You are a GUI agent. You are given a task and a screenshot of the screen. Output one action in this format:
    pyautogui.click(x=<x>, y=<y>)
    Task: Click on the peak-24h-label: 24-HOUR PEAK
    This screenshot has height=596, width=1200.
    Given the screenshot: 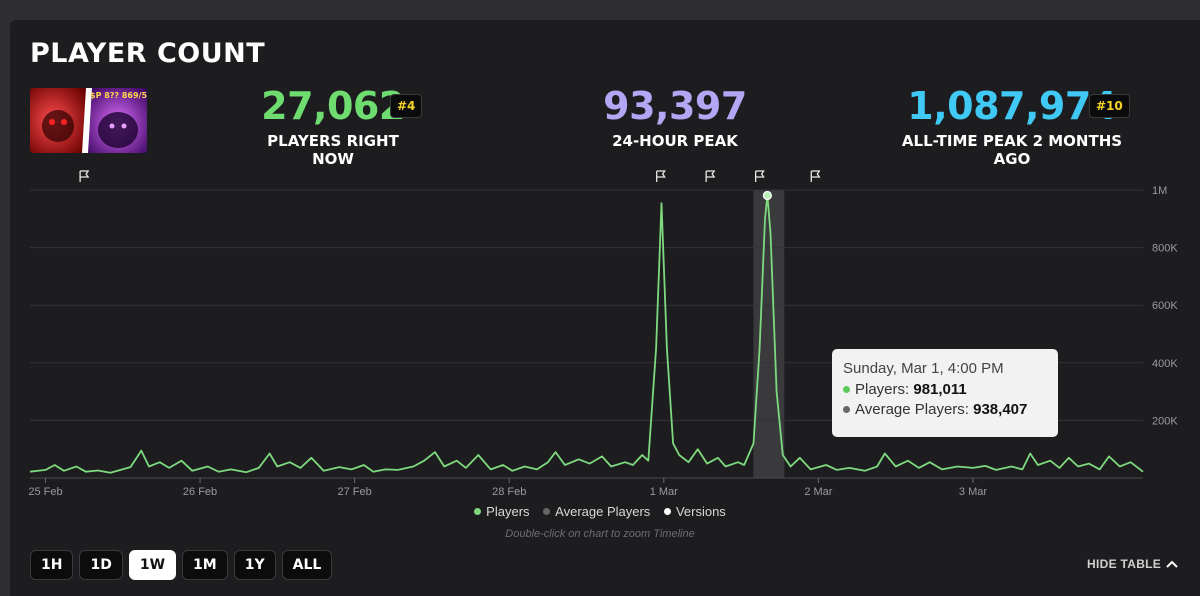 What is the action you would take?
    pyautogui.click(x=675, y=141)
    